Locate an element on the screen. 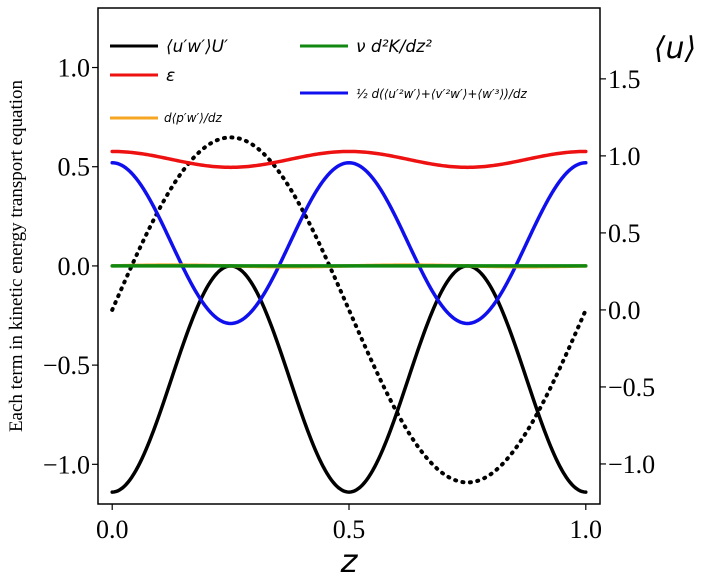  y-axis-left: −1.0 −0.5 0.0 0.5 1.0 is located at coordinates (70, 266).